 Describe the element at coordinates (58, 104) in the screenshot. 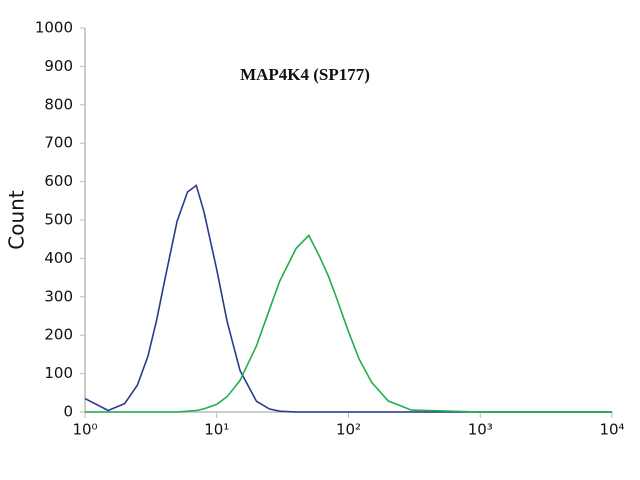

I see `y-tick-label: 800` at that location.